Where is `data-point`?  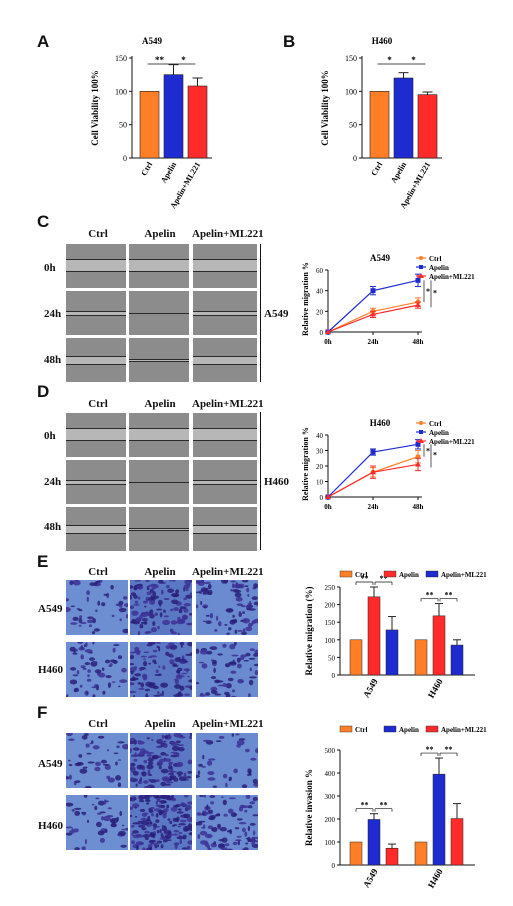
data-point is located at coordinates (373, 452).